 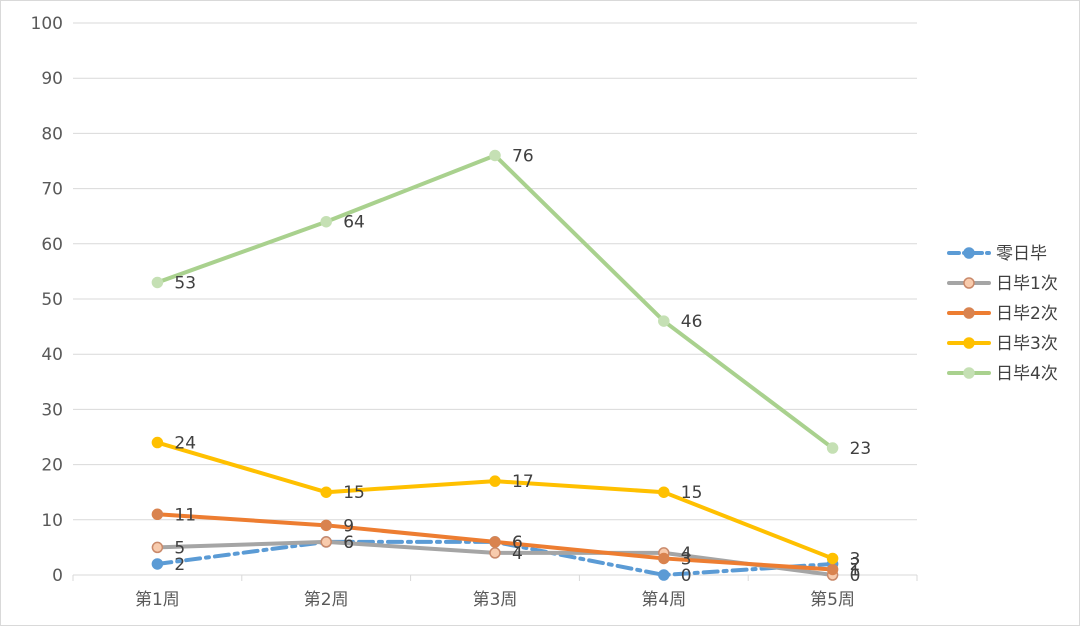 I want to click on x-tick-label: 第3周, so click(x=495, y=600).